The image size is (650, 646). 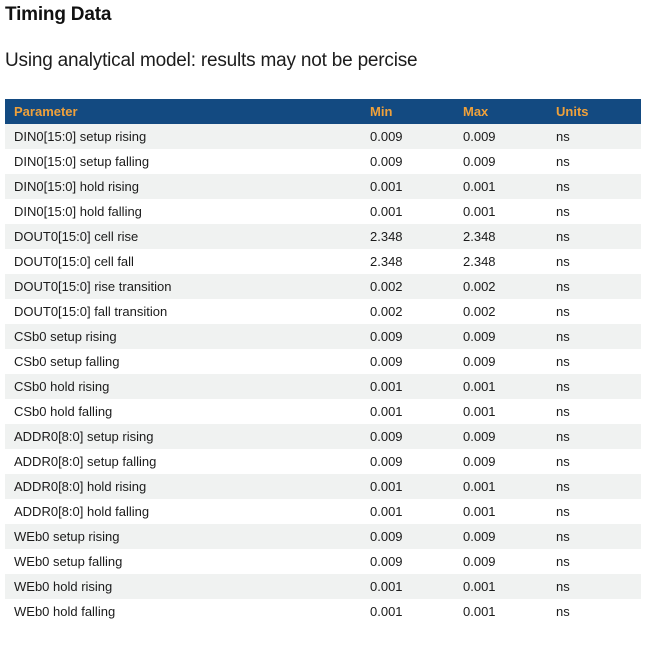 What do you see at coordinates (67, 361) in the screenshot?
I see `parameter-cell: CSb0 setup falling` at bounding box center [67, 361].